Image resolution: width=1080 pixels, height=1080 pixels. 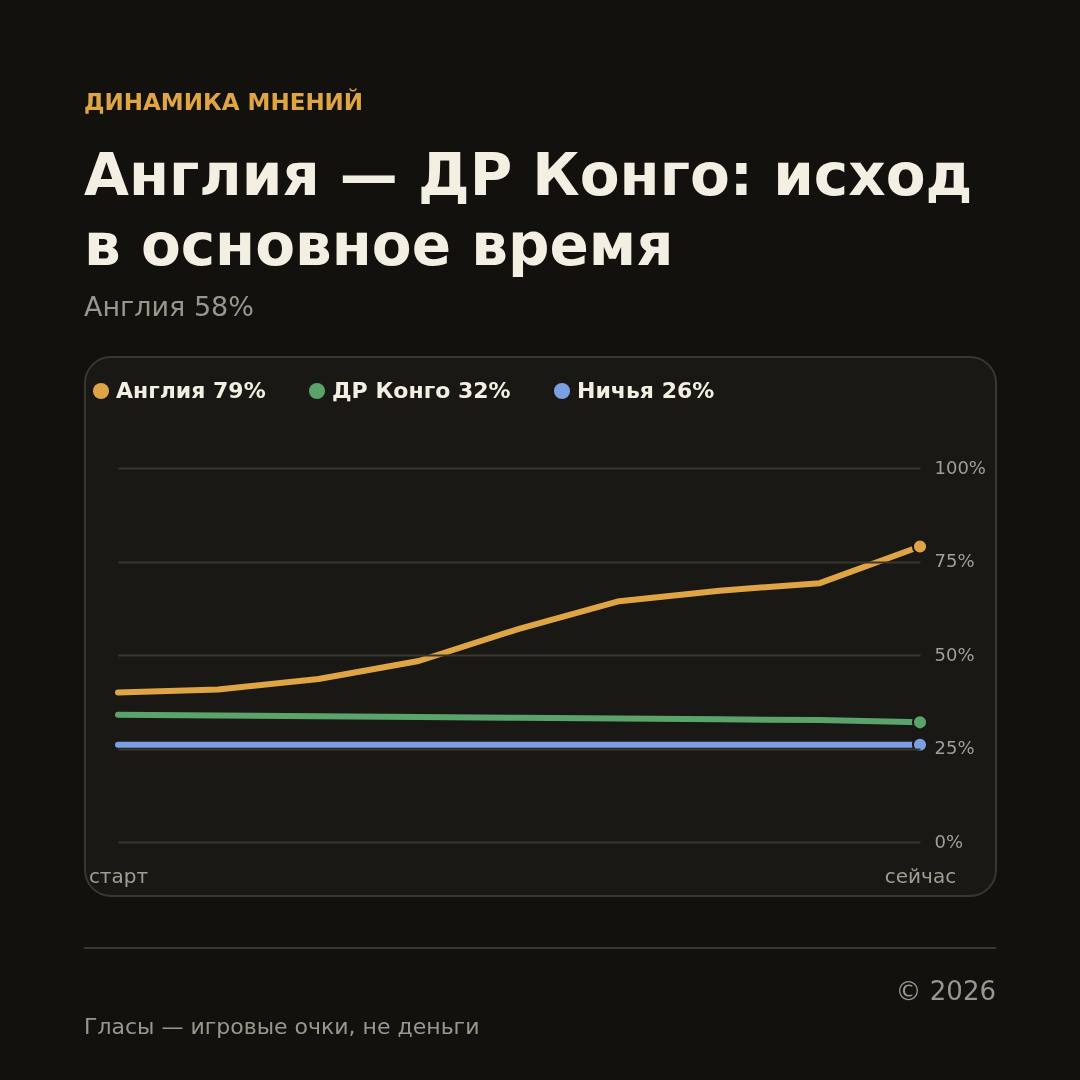 What do you see at coordinates (954, 560) in the screenshot?
I see `y-tick-label: 75%` at bounding box center [954, 560].